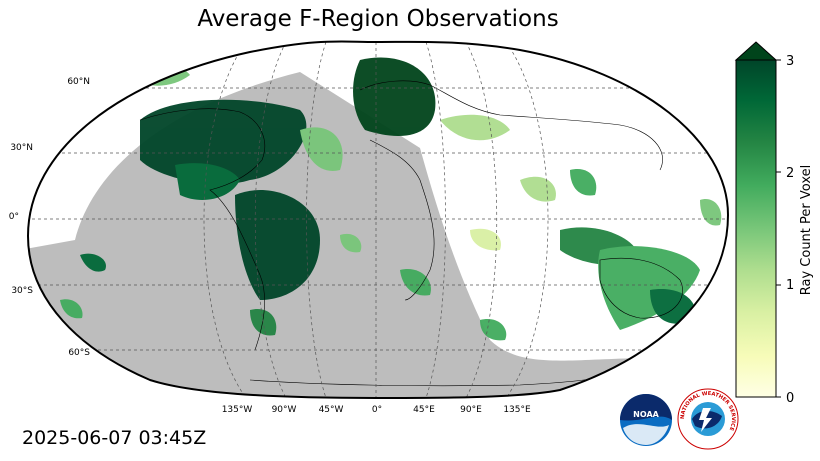 Image resolution: width=820 pixels, height=461 pixels. I want to click on lat-label-0: 0°, so click(14, 217).